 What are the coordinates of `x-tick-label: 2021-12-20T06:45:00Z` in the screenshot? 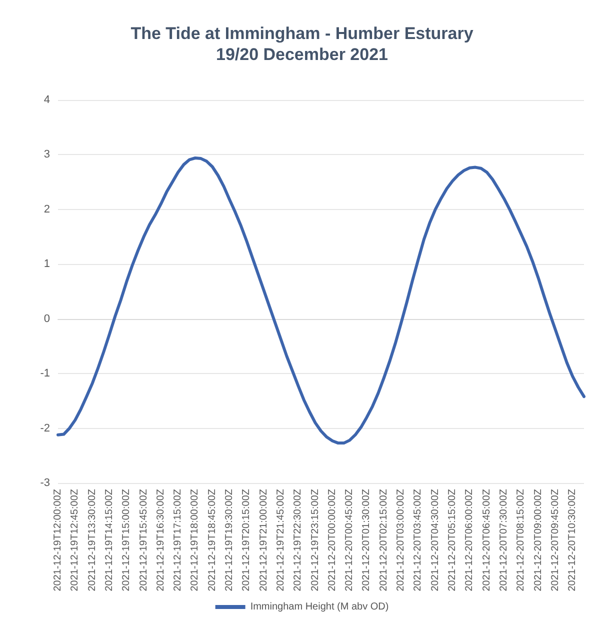 It's located at (486, 540).